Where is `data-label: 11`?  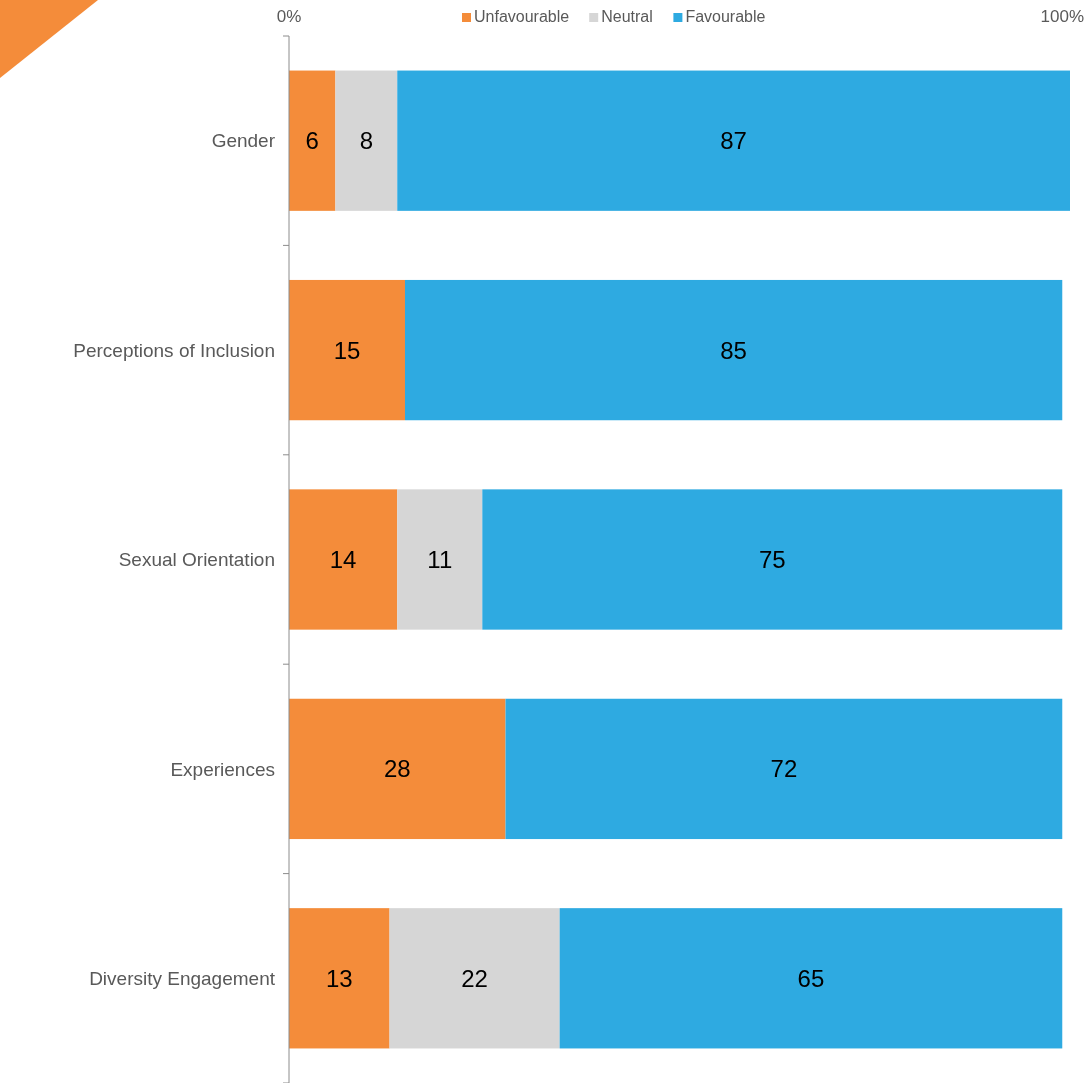
data-label: 11 is located at coordinates (440, 559).